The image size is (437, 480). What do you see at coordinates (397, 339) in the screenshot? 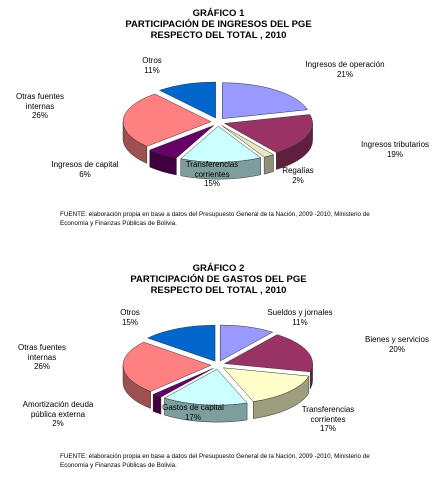
I see `category-label: Bienes y servicios` at bounding box center [397, 339].